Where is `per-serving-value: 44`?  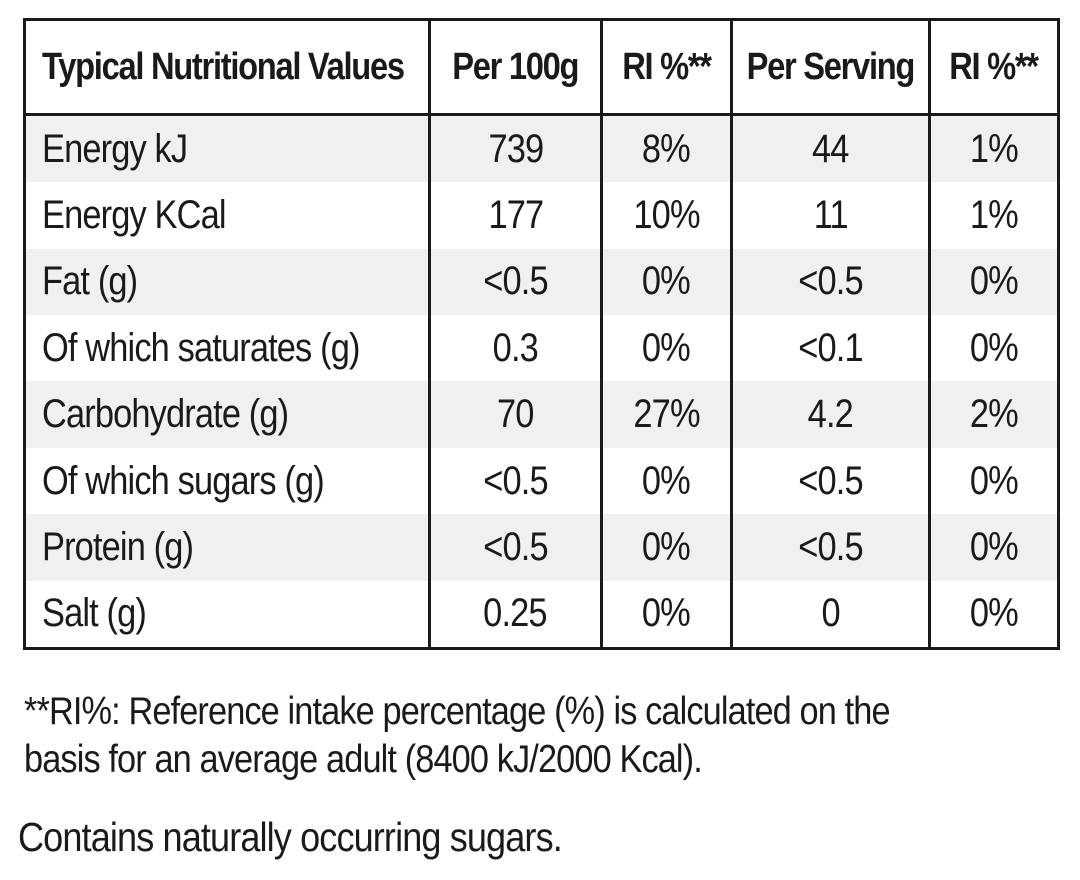
per-serving-value: 44 is located at coordinates (830, 148).